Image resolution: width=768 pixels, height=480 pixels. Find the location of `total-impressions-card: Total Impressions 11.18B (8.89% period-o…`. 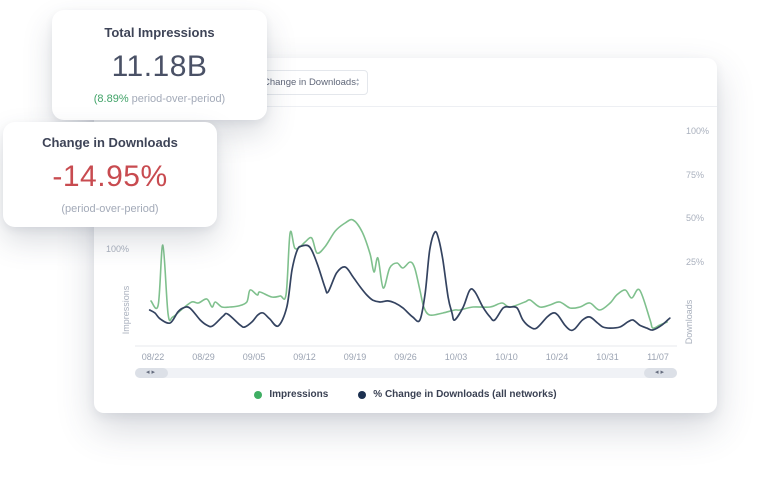

total-impressions-card: Total Impressions 11.18B (8.89% period-o… is located at coordinates (159, 65).